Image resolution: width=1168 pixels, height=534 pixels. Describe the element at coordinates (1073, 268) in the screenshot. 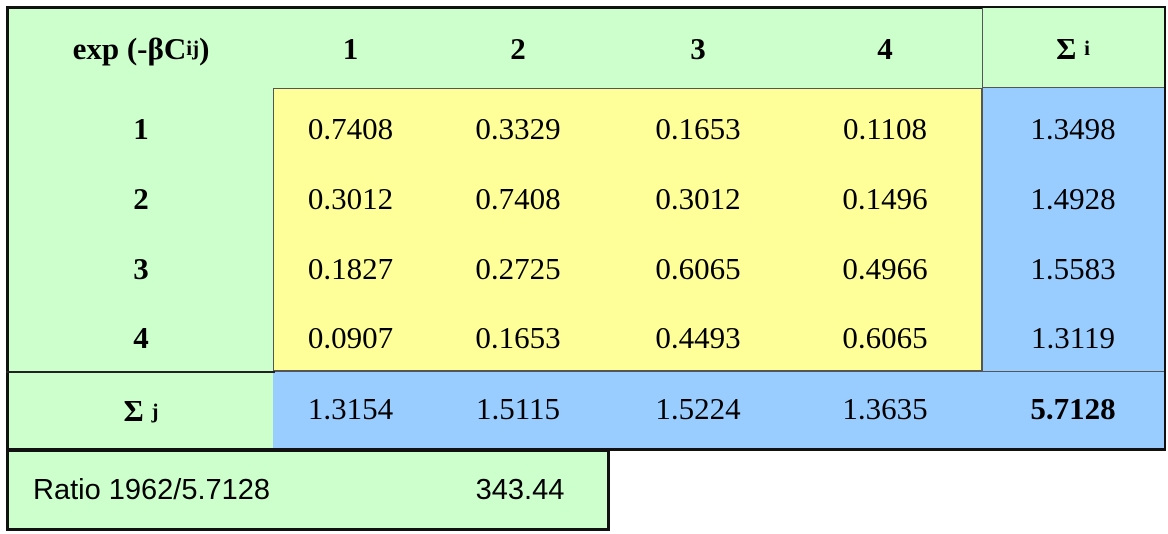

I see `row-sum-cell: 1.5583` at that location.